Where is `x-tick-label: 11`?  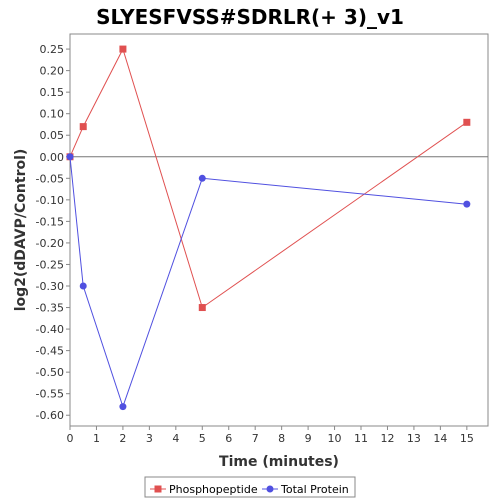
x-tick-label: 11 is located at coordinates (361, 438).